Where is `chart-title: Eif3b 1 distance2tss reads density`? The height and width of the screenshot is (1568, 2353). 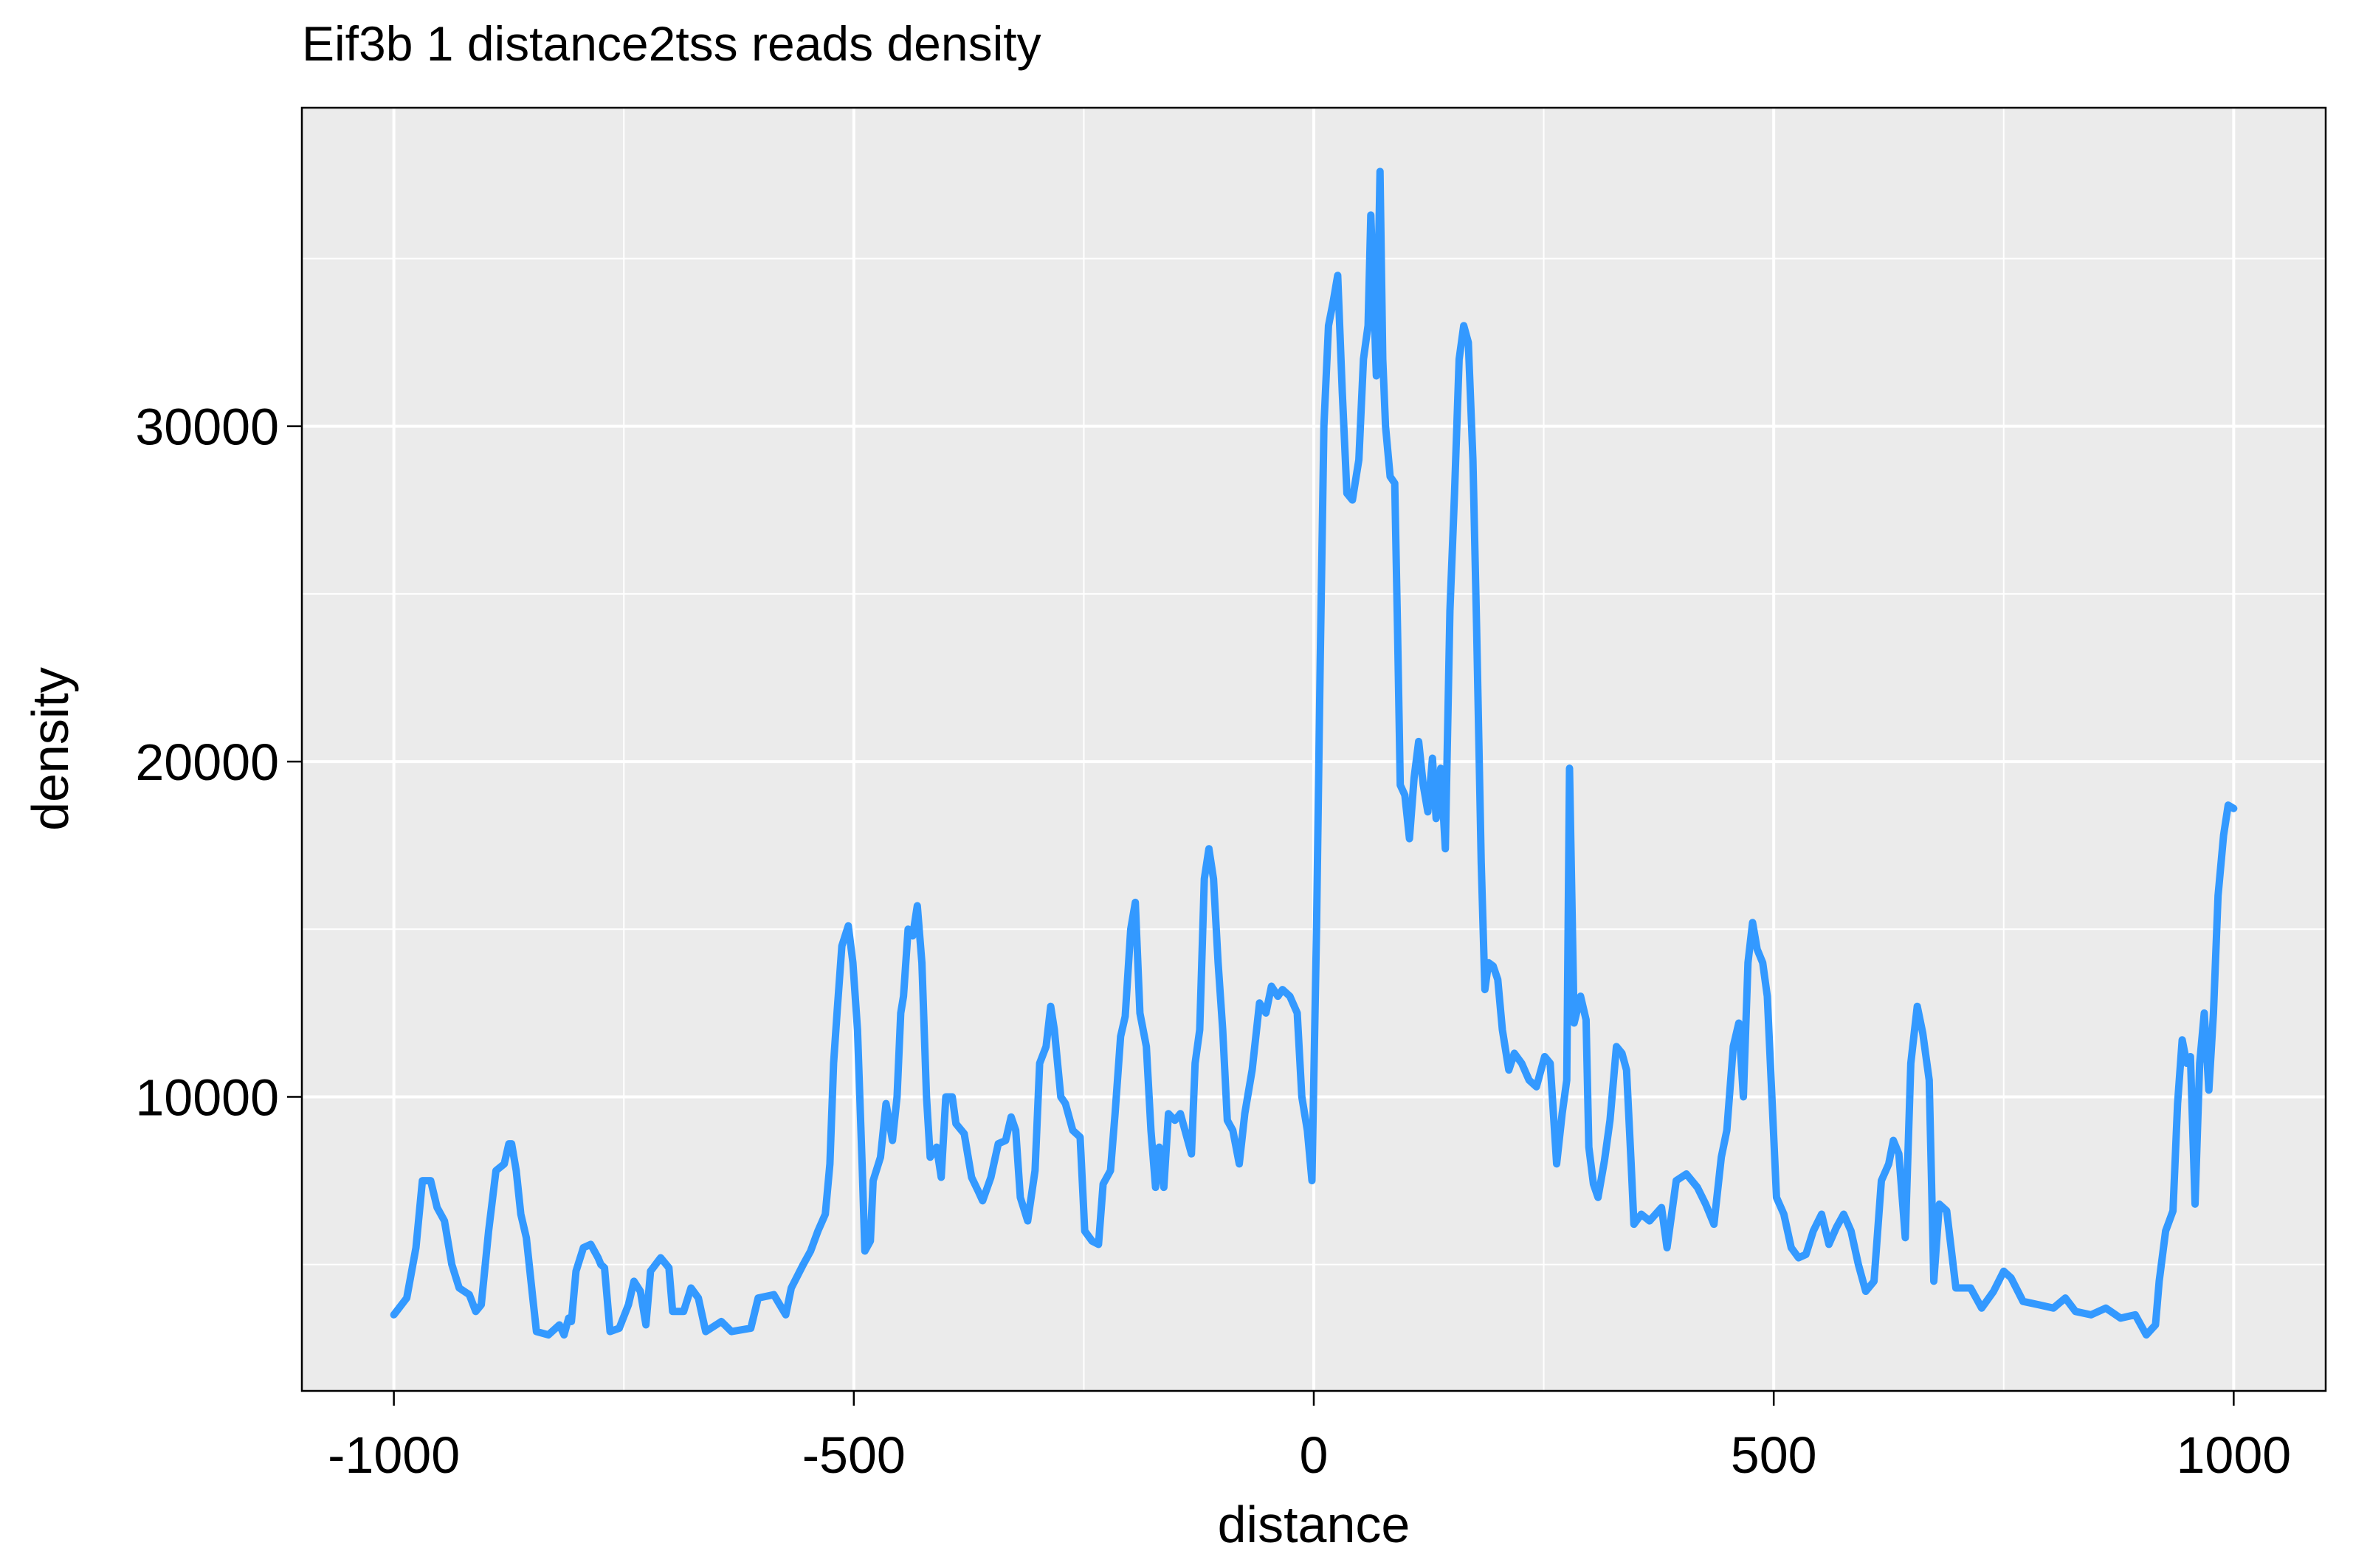
chart-title: Eif3b 1 distance2tss reads density is located at coordinates (671, 43).